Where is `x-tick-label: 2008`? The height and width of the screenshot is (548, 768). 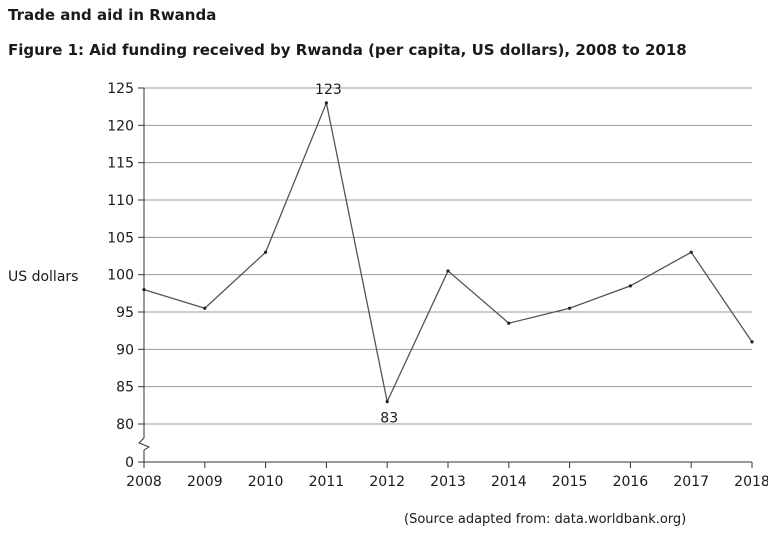 x-tick-label: 2008 is located at coordinates (144, 482).